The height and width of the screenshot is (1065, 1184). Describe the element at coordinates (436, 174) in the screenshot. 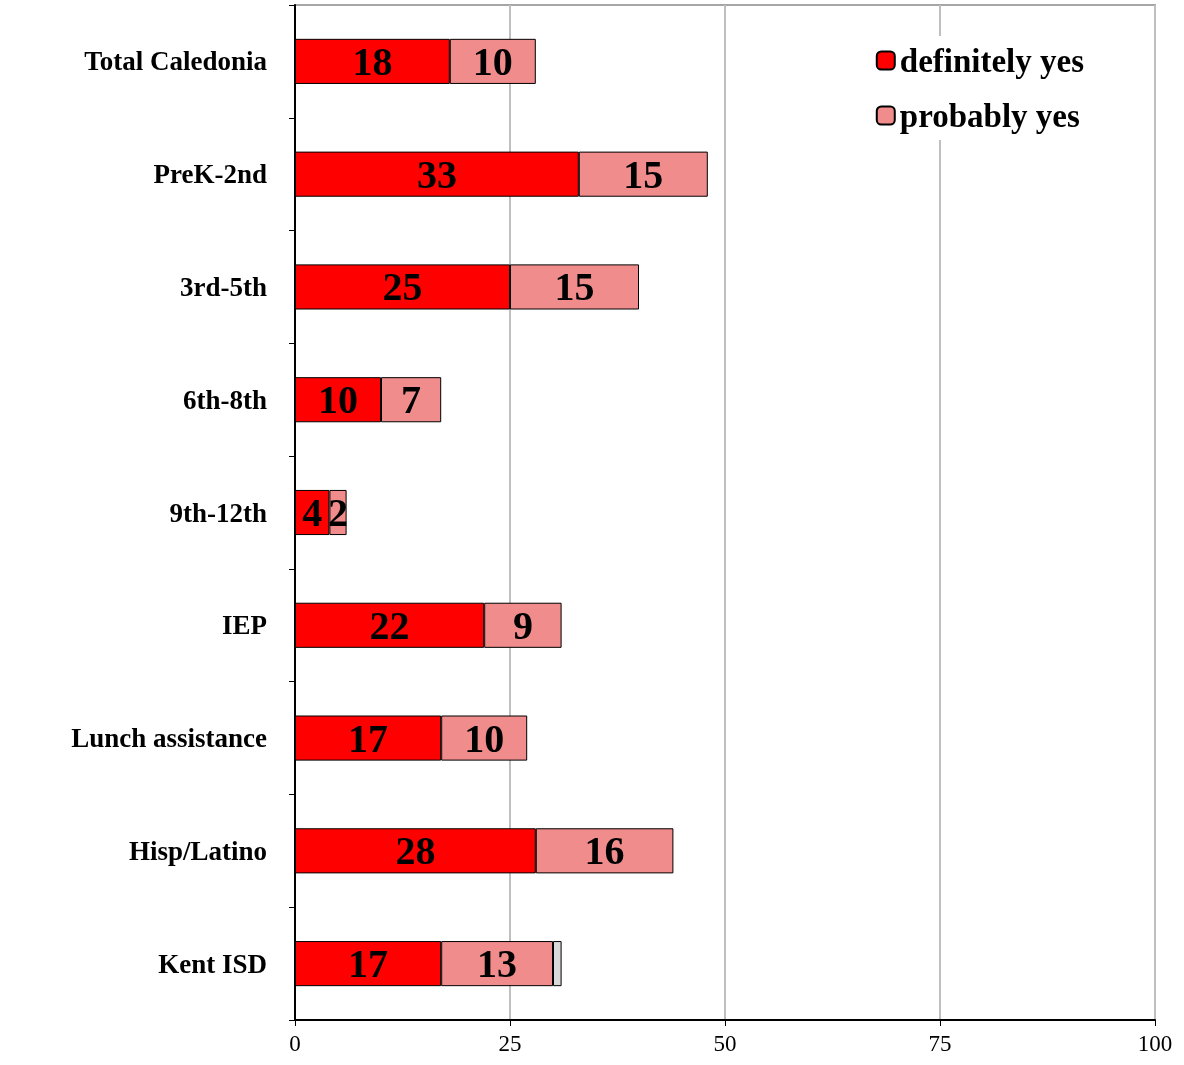

I see `data-label: 33` at that location.